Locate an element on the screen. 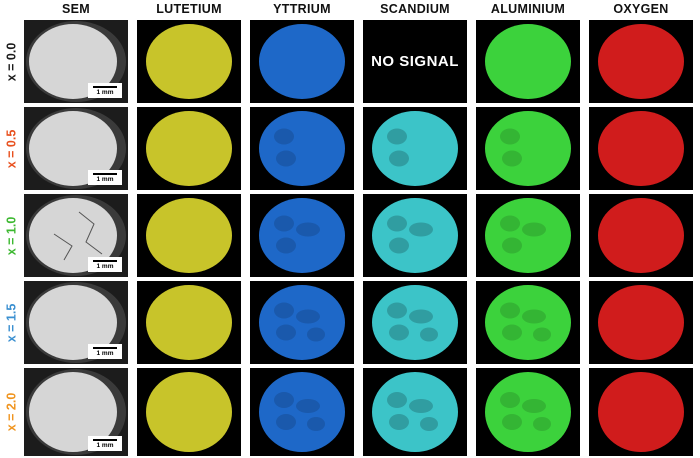 The image size is (700, 458). col-header-aluminium: ALUMINIUM is located at coordinates (528, 9).